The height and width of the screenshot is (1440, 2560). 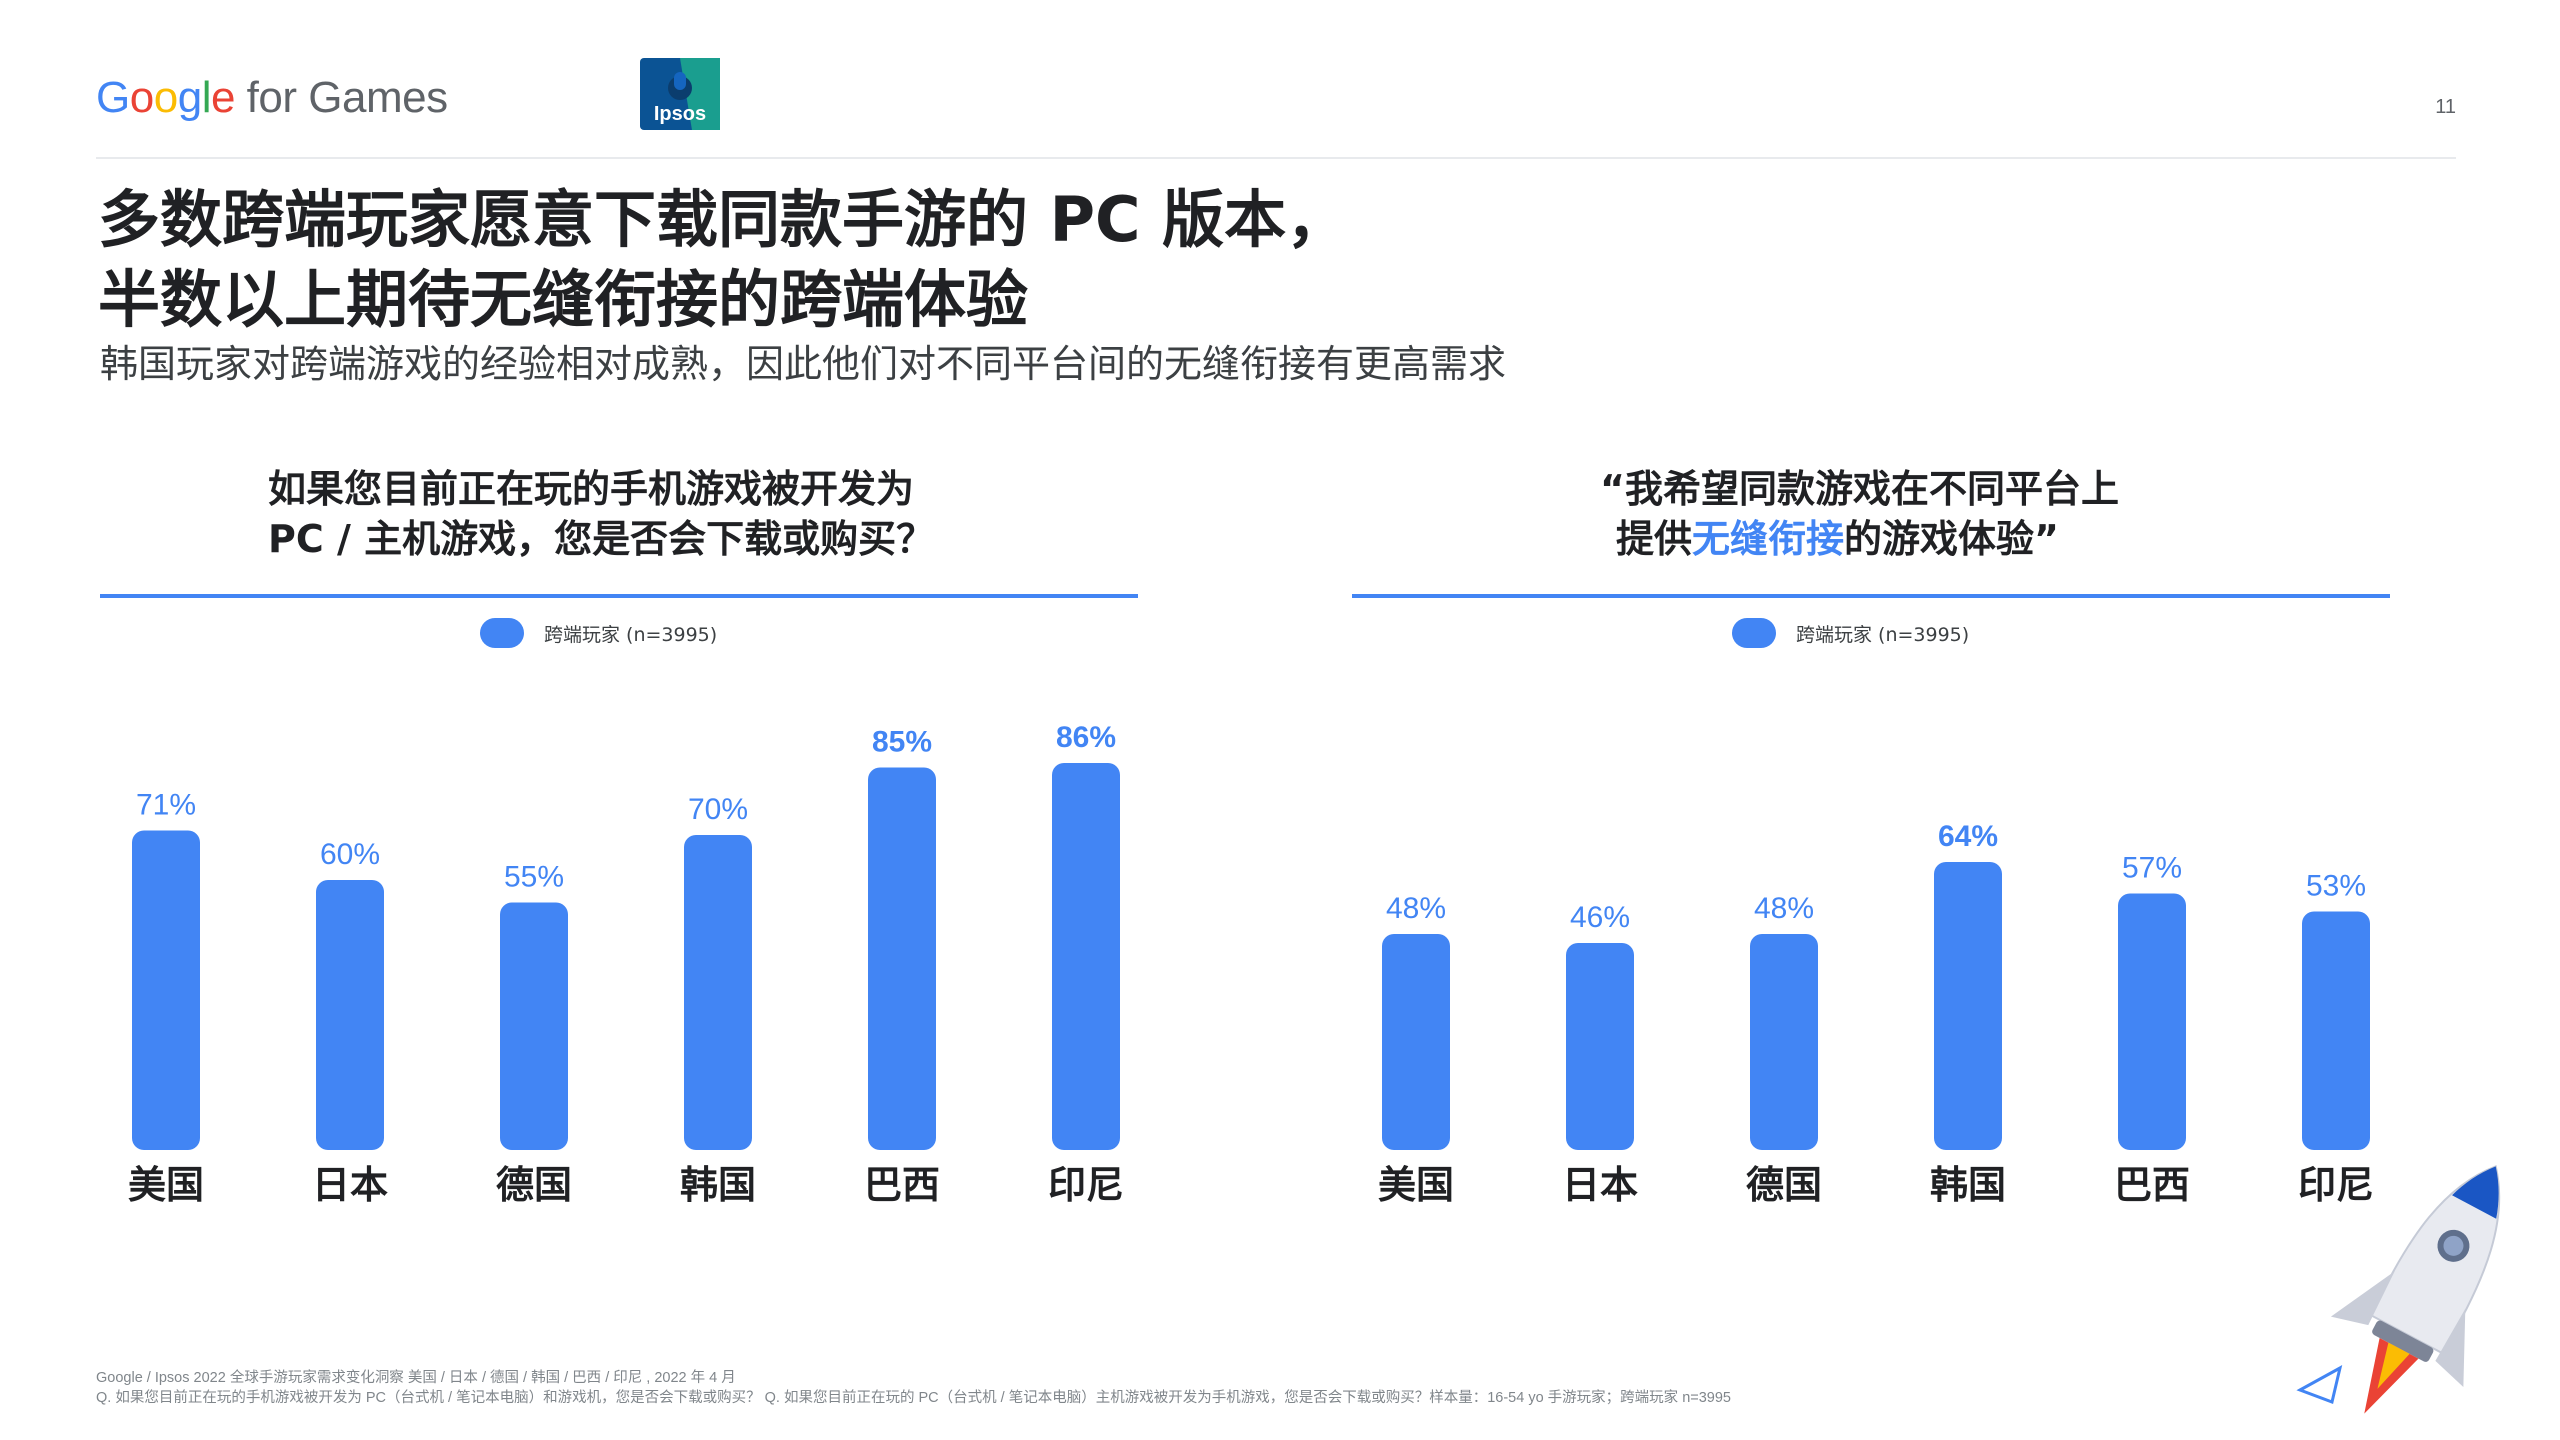 I want to click on logo-suffix: for Games, so click(x=341, y=97).